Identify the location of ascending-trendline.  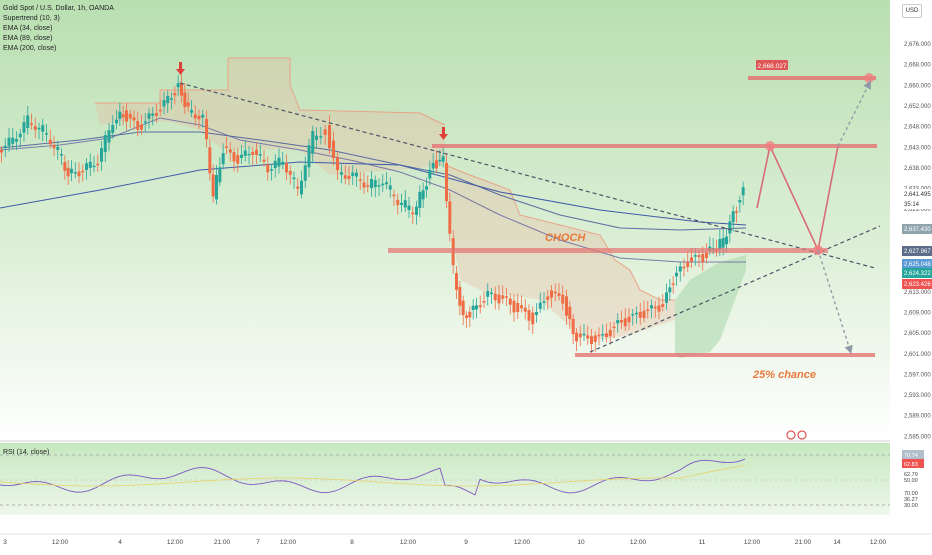
(735, 289).